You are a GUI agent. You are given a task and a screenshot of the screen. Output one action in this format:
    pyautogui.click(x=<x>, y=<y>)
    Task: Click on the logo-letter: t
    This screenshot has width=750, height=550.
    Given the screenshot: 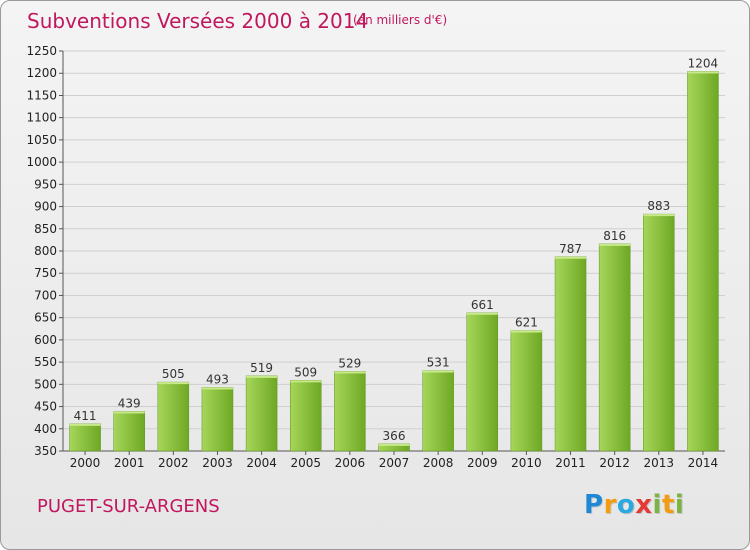 What is the action you would take?
    pyautogui.click(x=668, y=505)
    